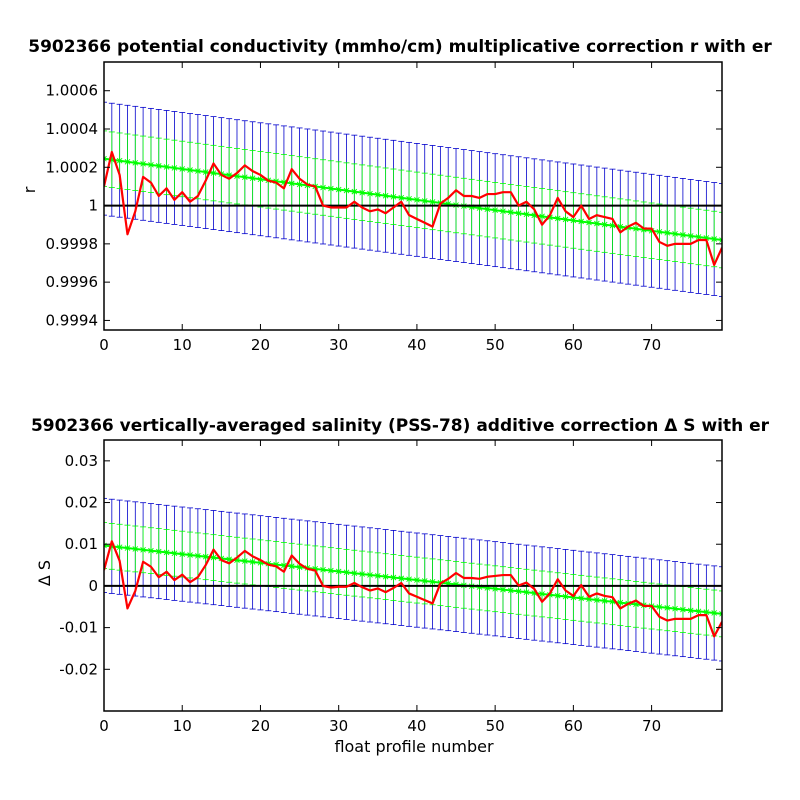 The image size is (800, 800). I want to click on y-tick-label: 0.9994, so click(72, 320).